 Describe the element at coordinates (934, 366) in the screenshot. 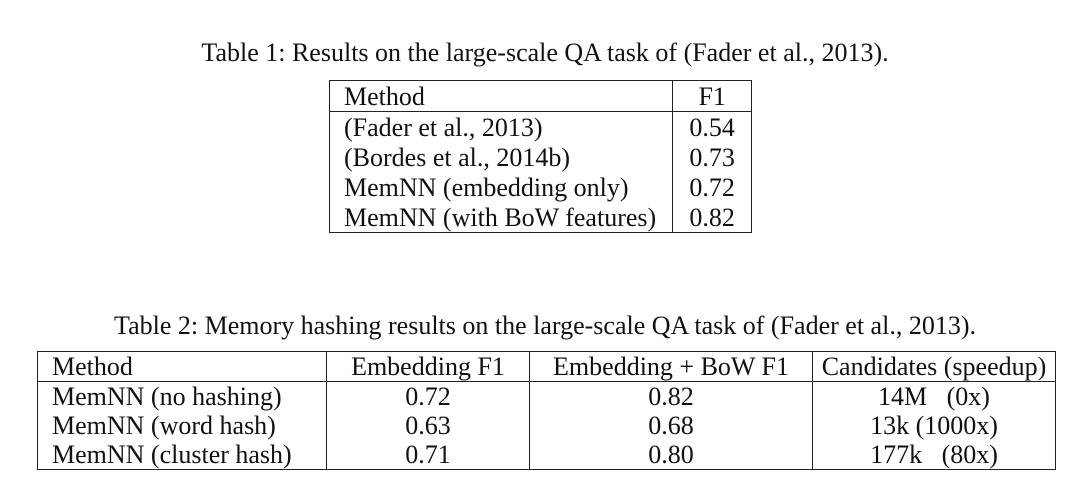

I see `column-header-candidates: Candidates (speedup)` at that location.